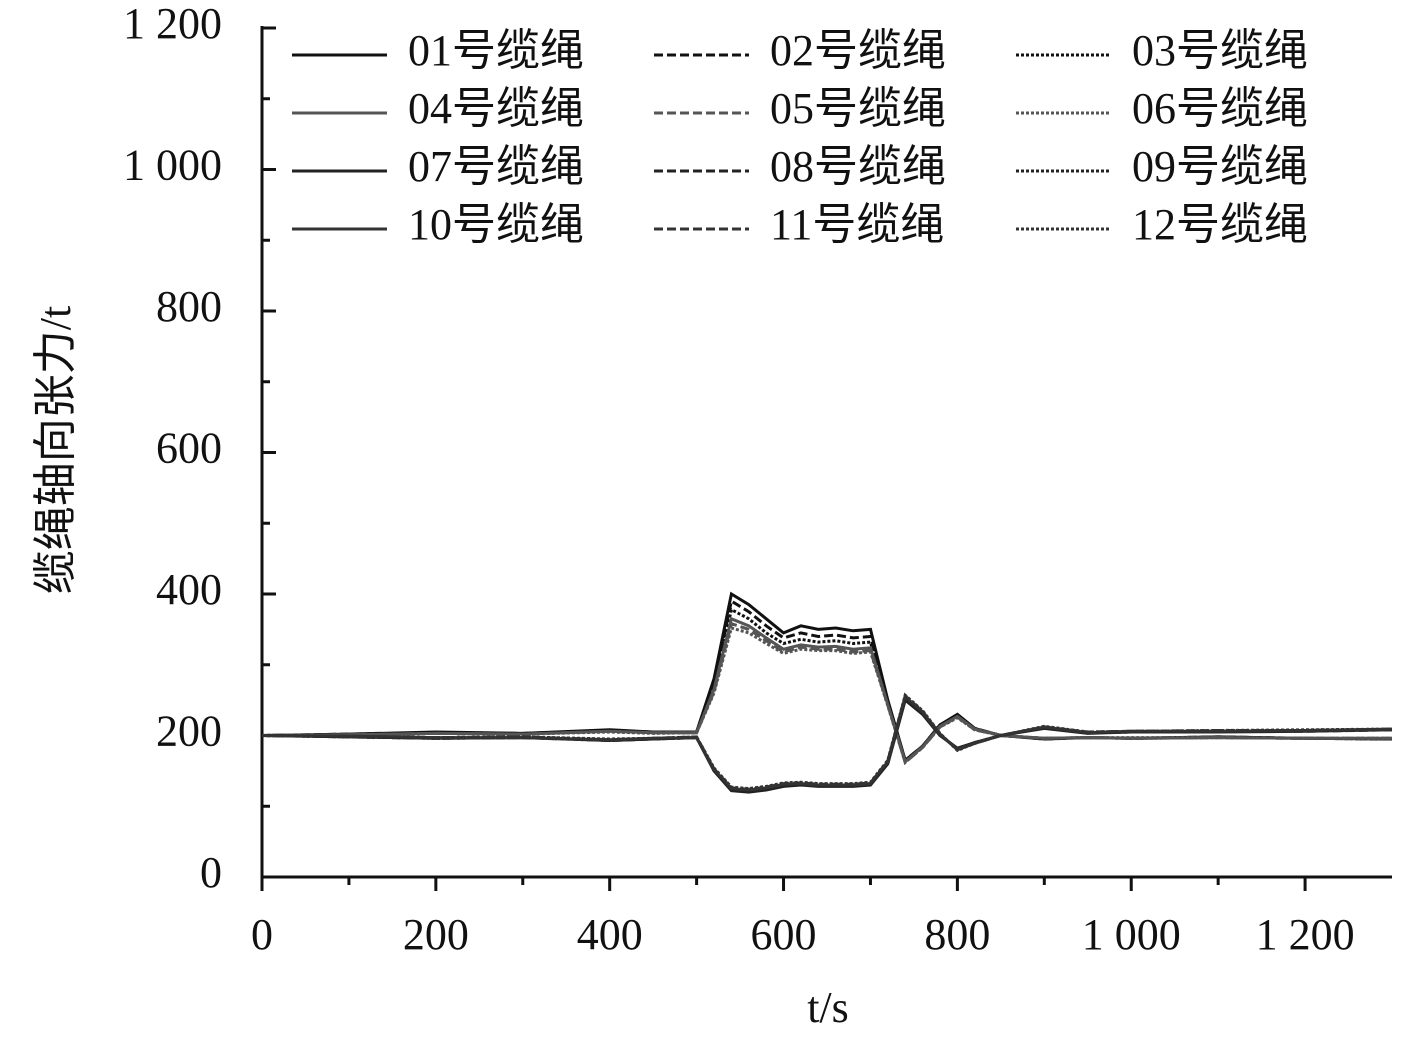 This screenshot has height=1054, width=1417. Describe the element at coordinates (172, 165) in the screenshot. I see `y-tick-label: 1 000` at that location.